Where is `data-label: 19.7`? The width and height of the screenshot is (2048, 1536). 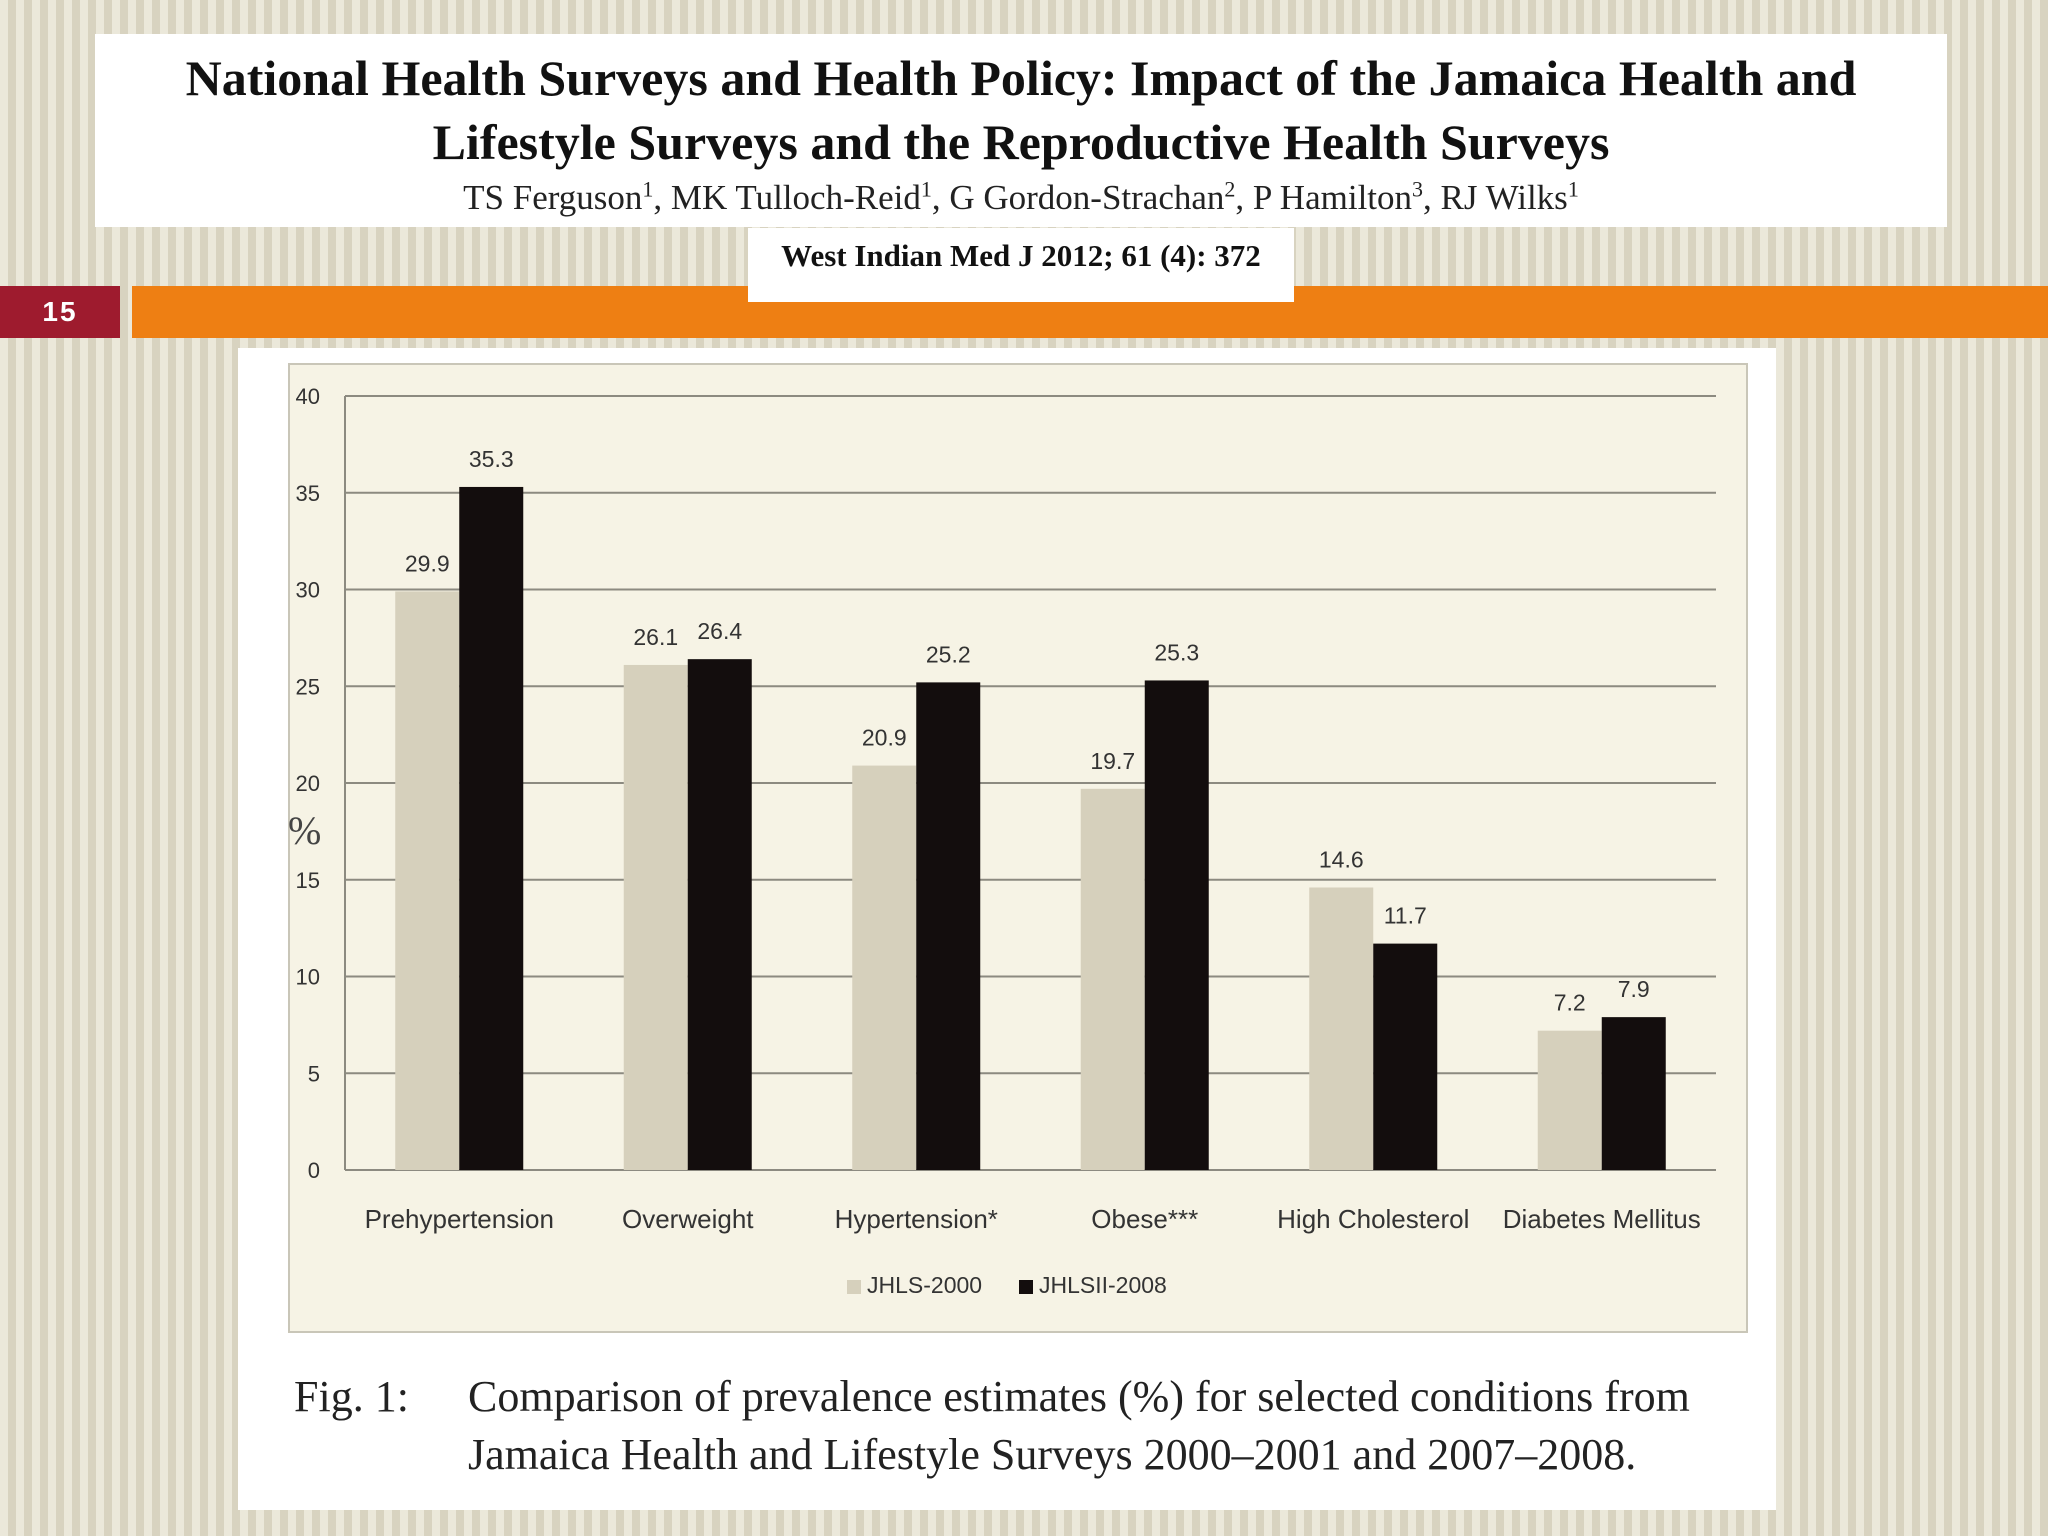
data-label: 19.7 is located at coordinates (1112, 761).